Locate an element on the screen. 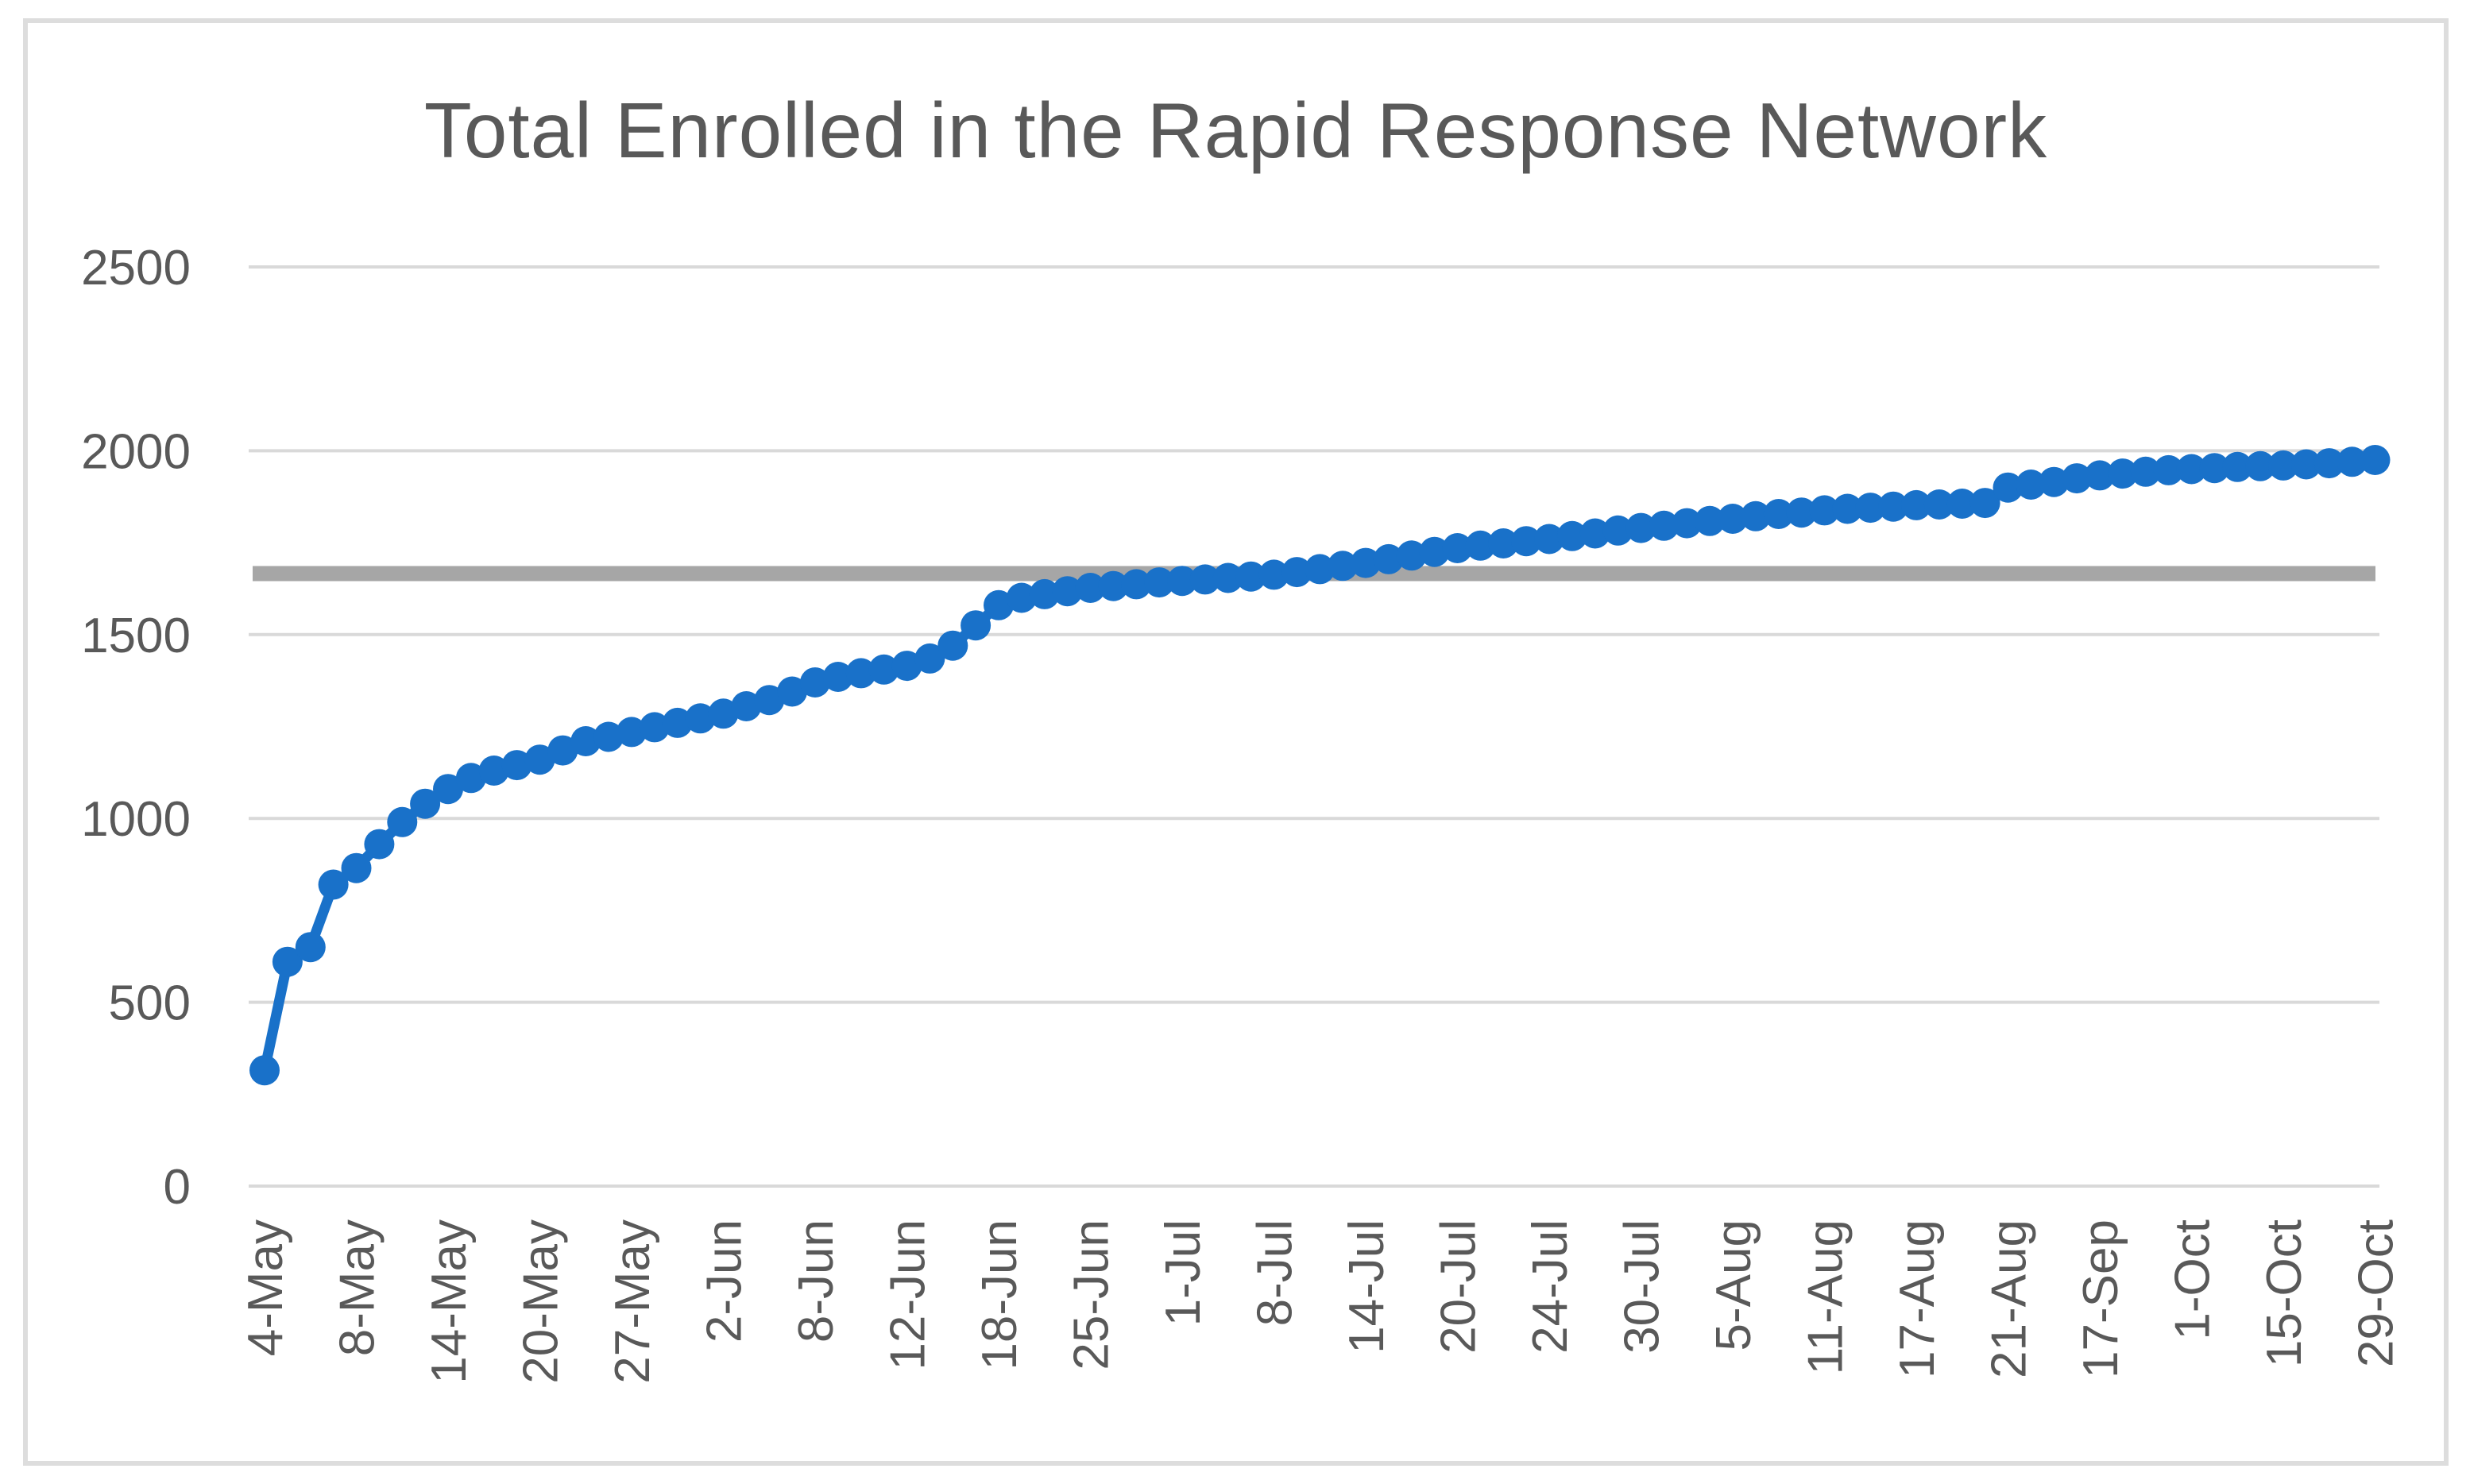 This screenshot has height=1484, width=2470. y-axis-labels: 2500 2000 1500 1000 500 0 is located at coordinates (136, 728).